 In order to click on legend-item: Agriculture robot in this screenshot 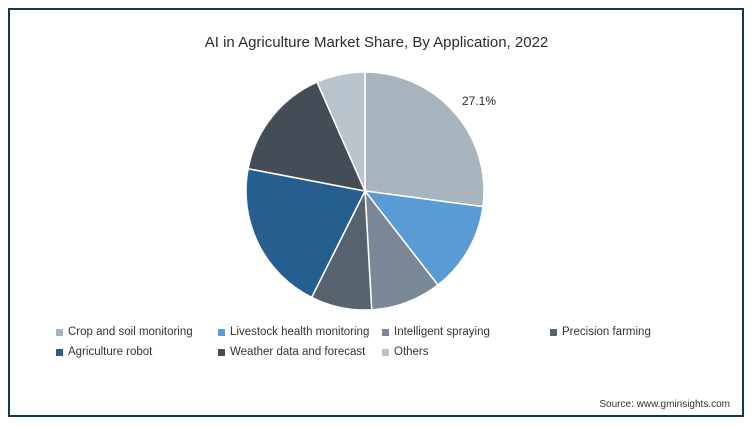, I will do `click(137, 352)`.